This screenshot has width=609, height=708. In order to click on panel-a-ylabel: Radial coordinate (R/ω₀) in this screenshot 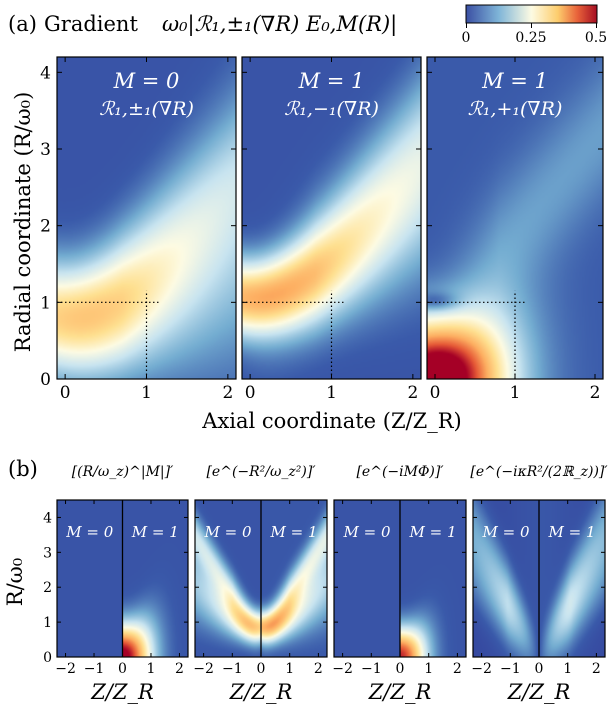, I will do `click(23, 222)`.